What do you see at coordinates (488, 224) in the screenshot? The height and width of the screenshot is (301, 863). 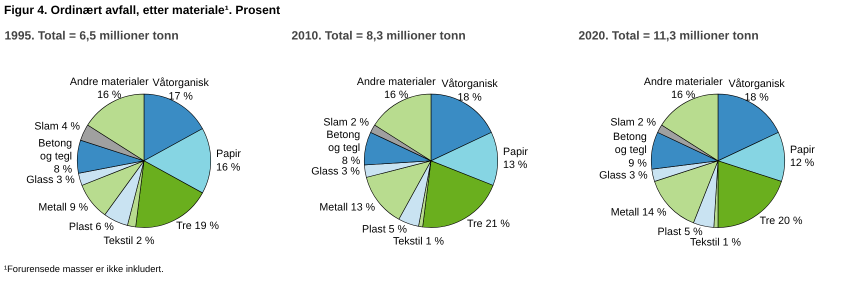 I see `slice-label: Tre 21 %` at bounding box center [488, 224].